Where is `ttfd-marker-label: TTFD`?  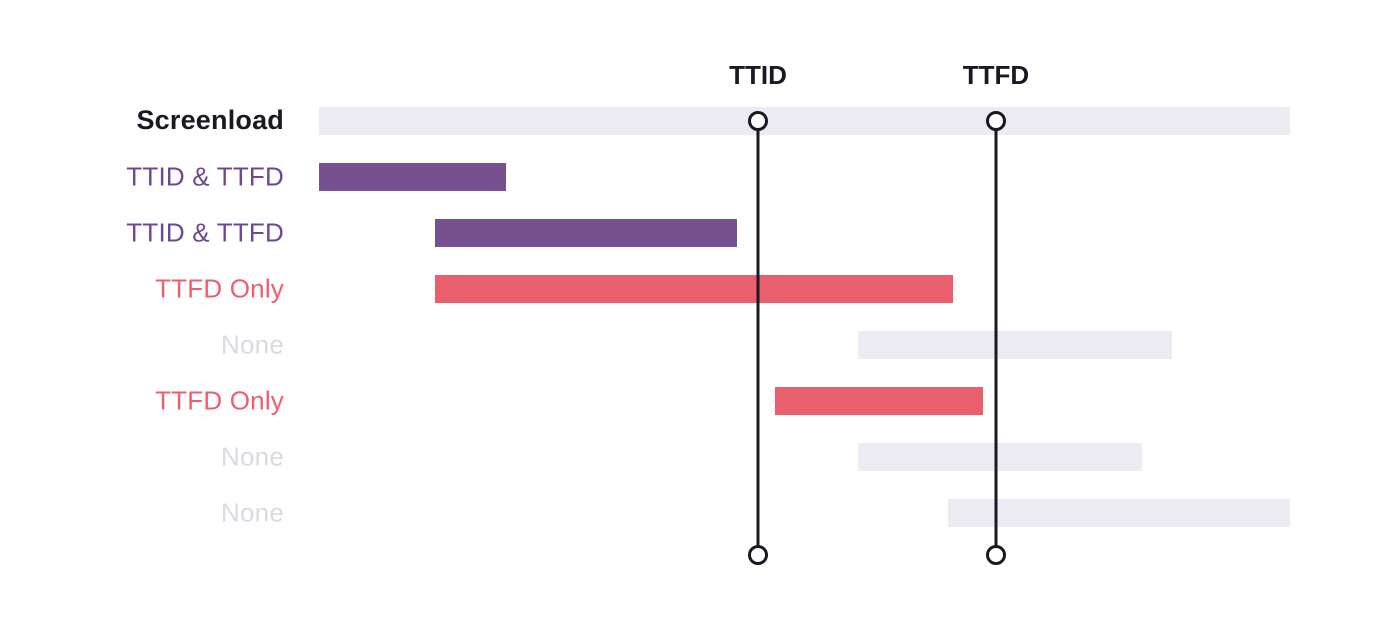 ttfd-marker-label: TTFD is located at coordinates (996, 75).